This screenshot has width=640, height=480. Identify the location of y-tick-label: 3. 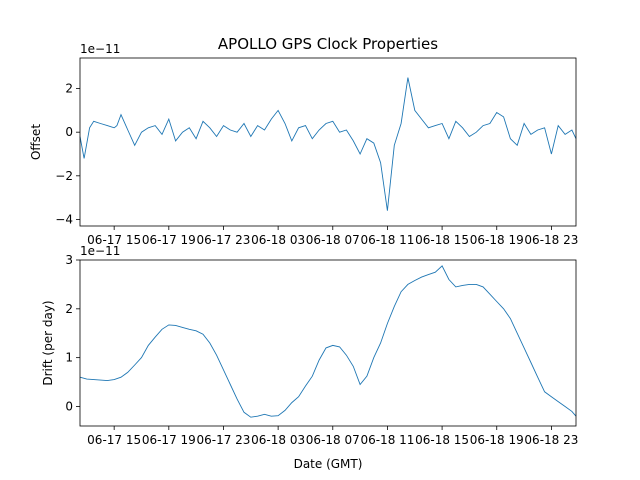
(69, 260).